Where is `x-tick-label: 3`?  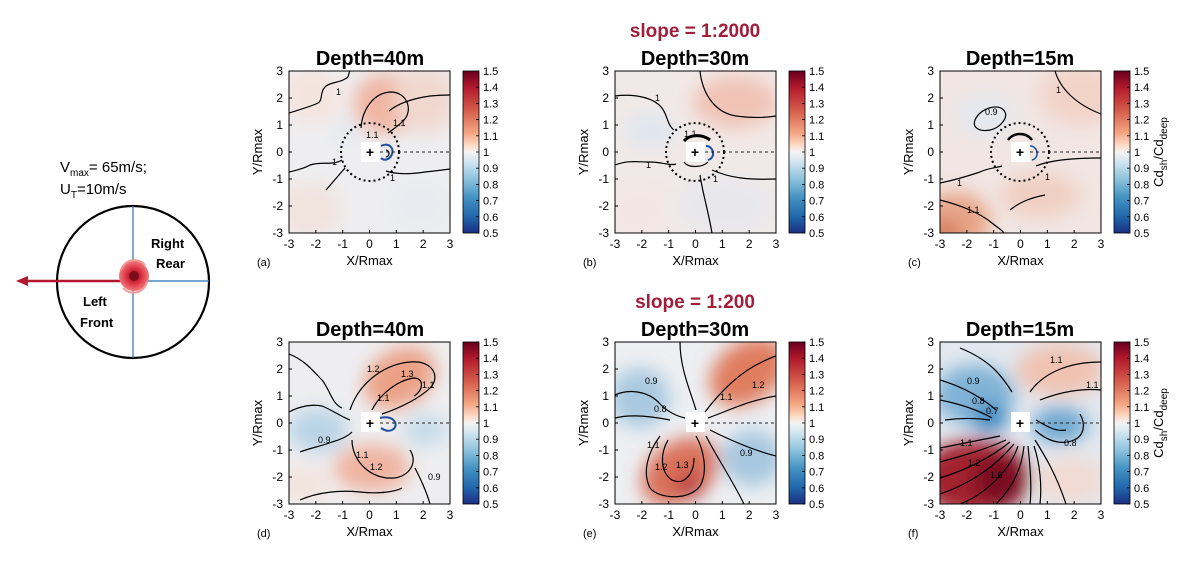 x-tick-label: 3 is located at coordinates (450, 515).